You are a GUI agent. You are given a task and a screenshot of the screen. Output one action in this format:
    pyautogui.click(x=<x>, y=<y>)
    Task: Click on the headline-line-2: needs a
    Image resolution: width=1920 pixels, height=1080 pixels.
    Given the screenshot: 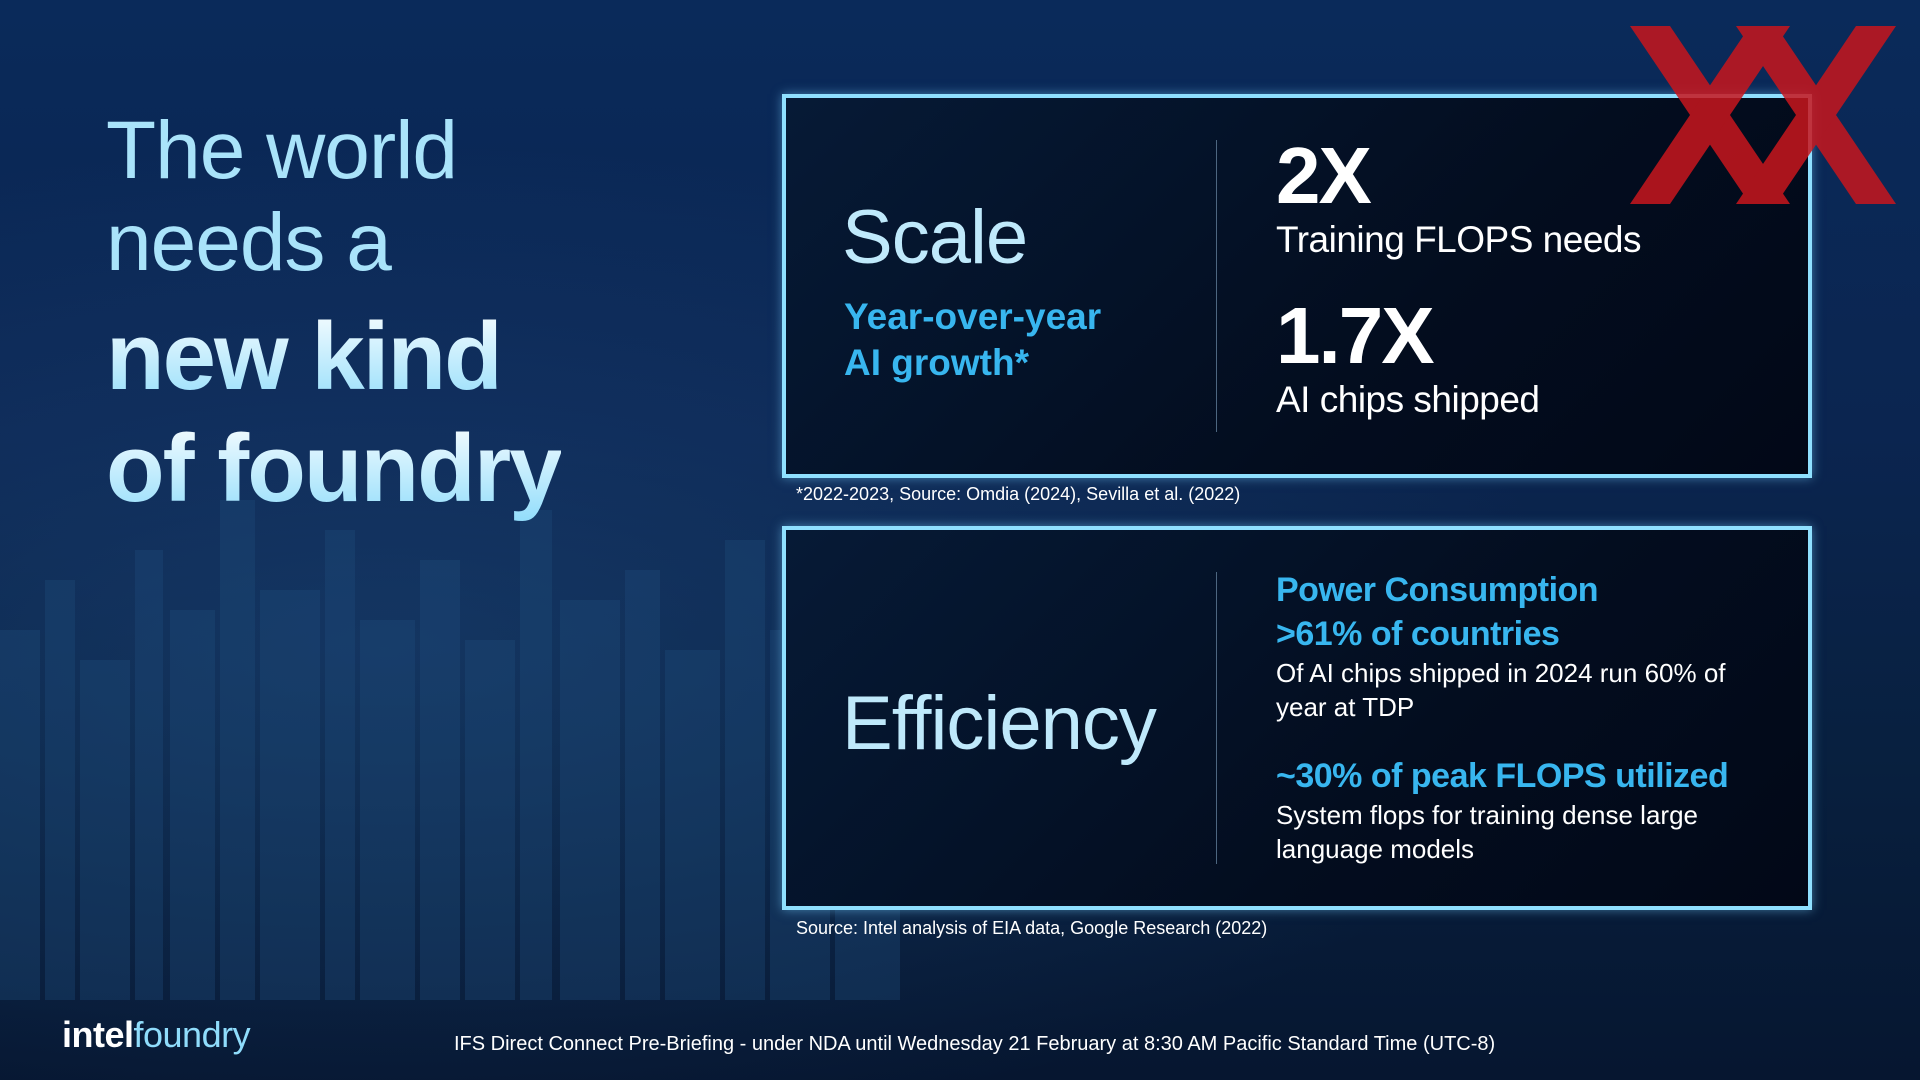 What is the action you would take?
    pyautogui.click(x=249, y=242)
    